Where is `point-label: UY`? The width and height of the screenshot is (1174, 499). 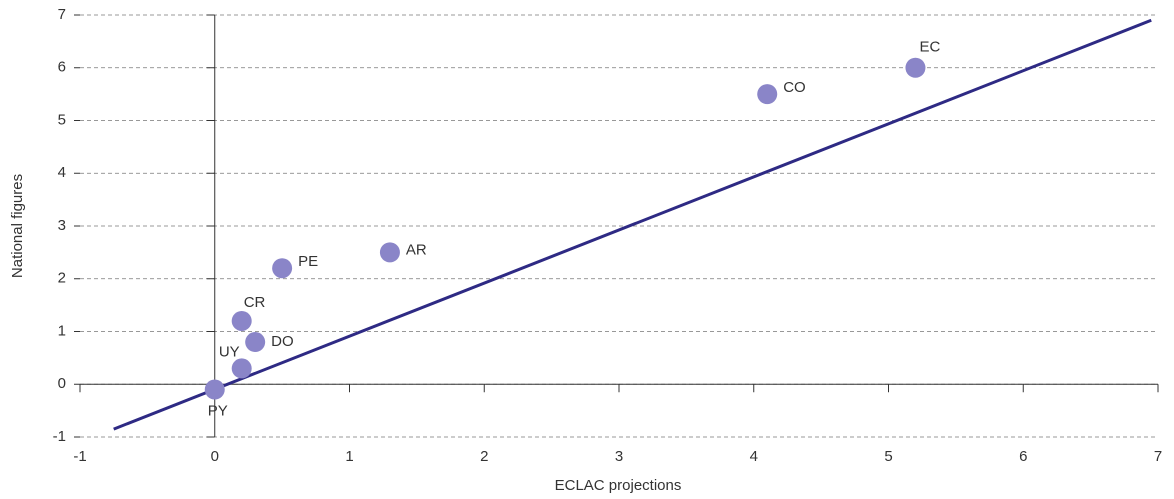
point-label: UY is located at coordinates (229, 351).